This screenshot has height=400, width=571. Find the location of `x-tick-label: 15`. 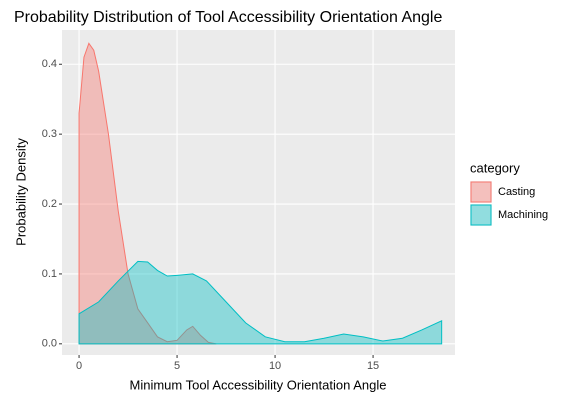

x-tick-label: 15 is located at coordinates (373, 366).